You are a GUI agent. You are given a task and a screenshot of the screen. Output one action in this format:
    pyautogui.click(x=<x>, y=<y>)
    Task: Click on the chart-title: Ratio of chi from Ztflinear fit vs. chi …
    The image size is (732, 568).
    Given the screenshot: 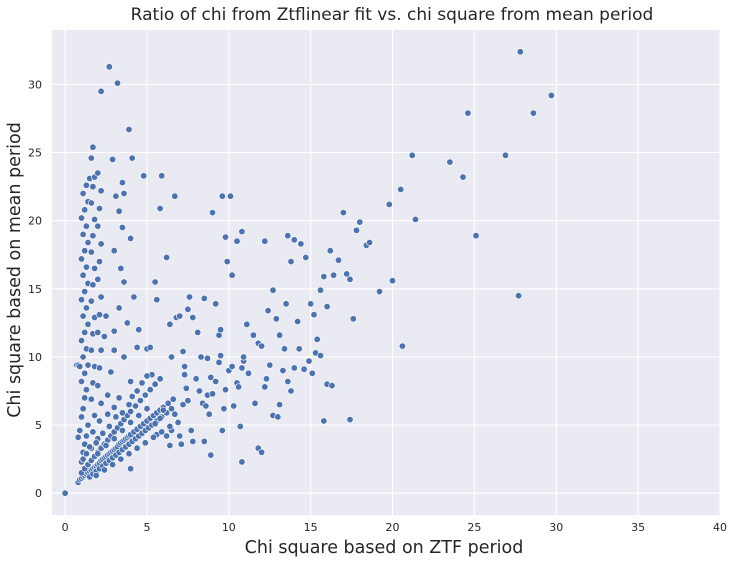 What is the action you would take?
    pyautogui.click(x=392, y=15)
    